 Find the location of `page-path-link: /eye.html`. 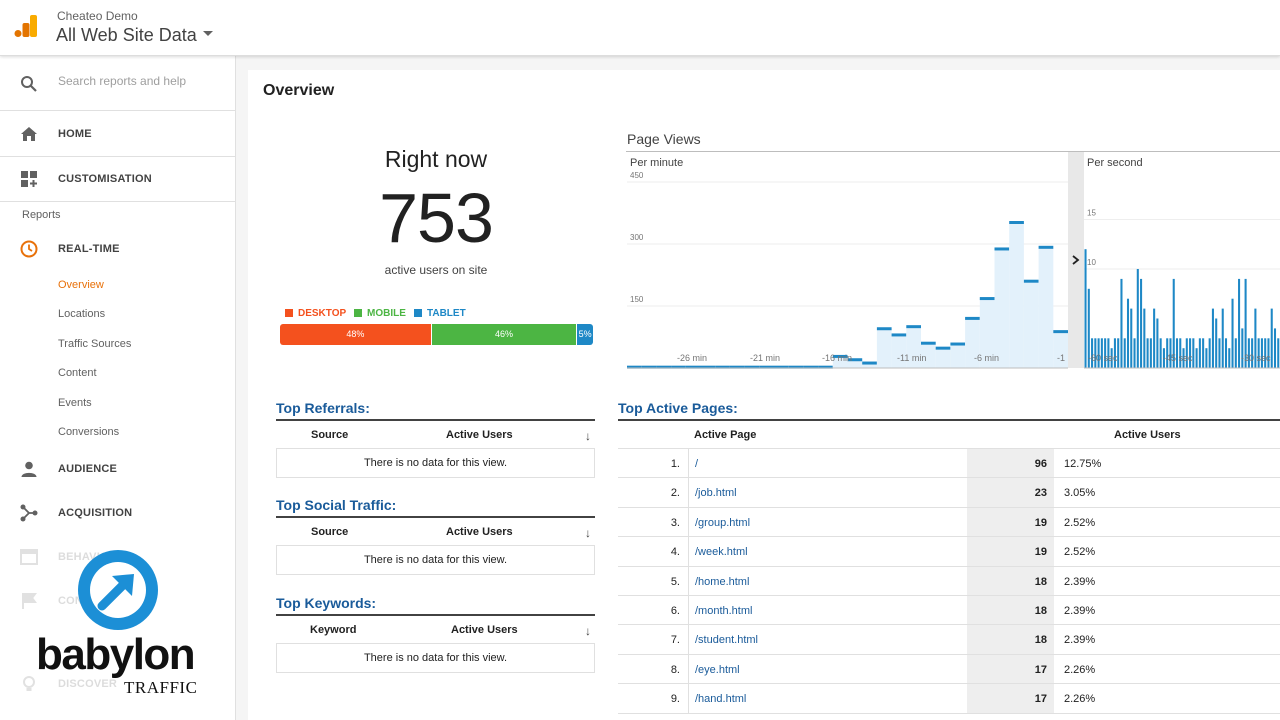

page-path-link: /eye.html is located at coordinates (717, 669).